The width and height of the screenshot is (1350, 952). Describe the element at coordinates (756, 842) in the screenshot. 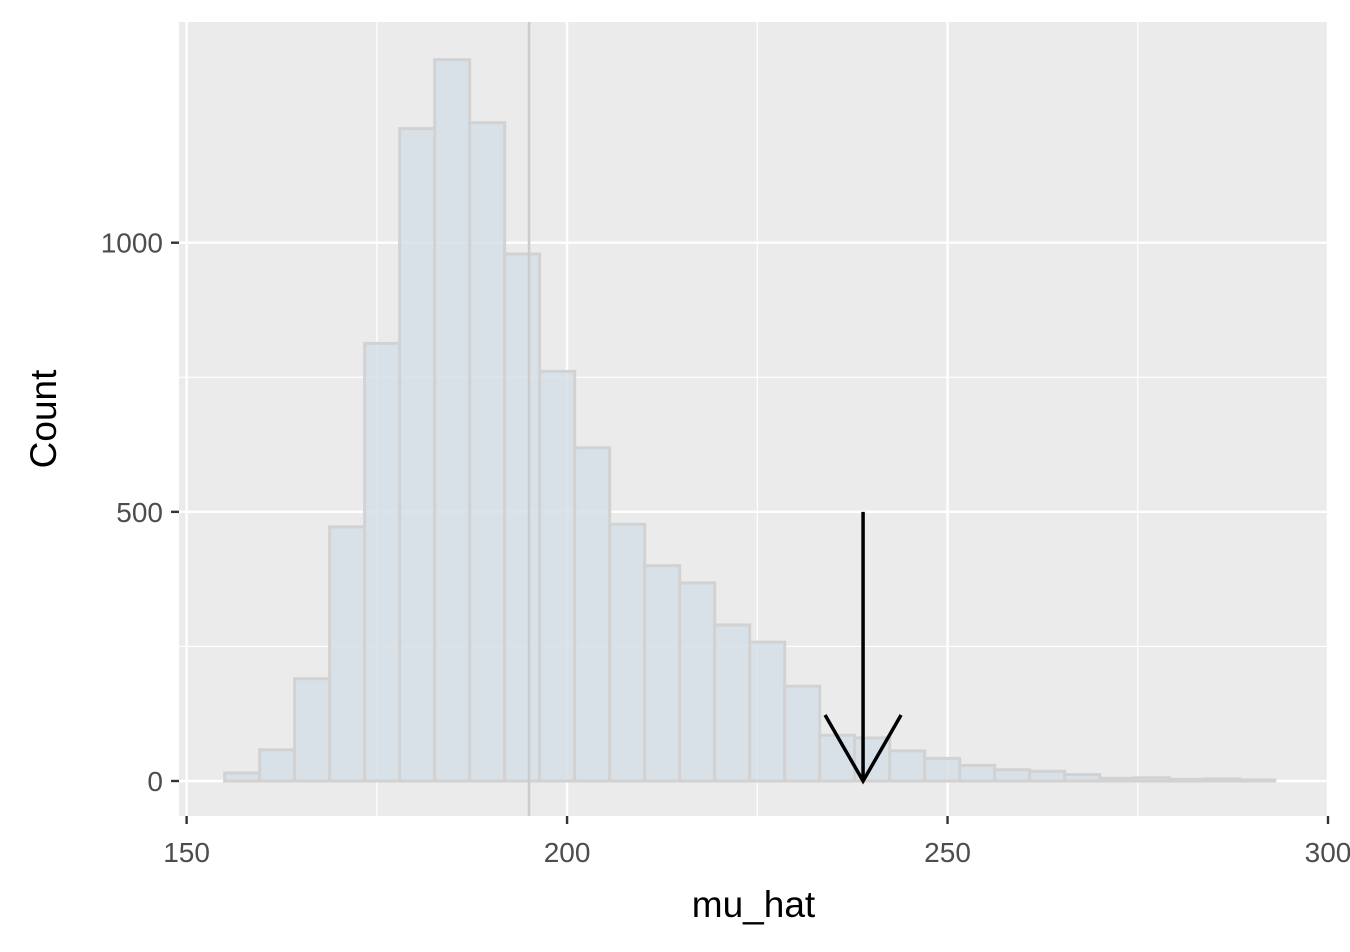

I see `x-axis: 150 200 250 300` at that location.